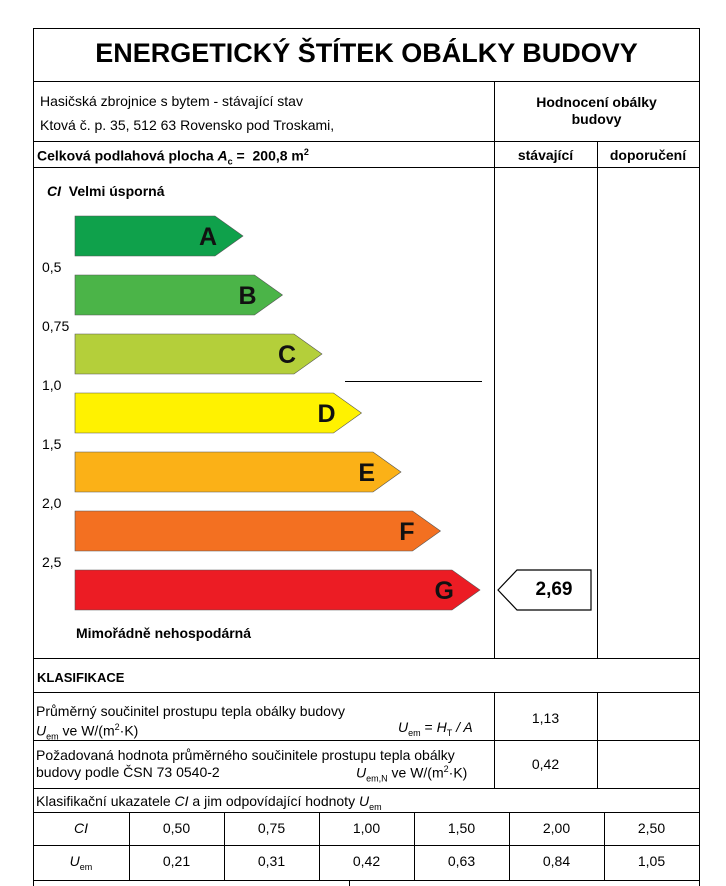  I want to click on table-cell: 2,50, so click(651, 828).